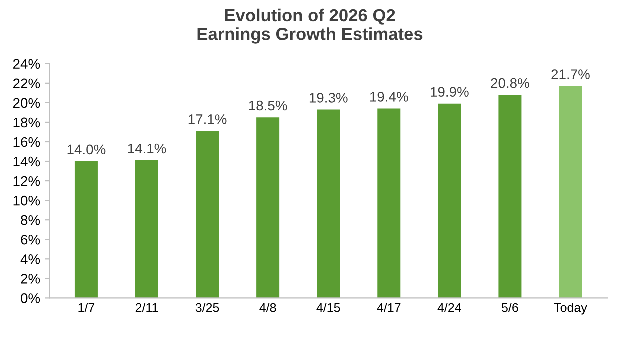  Describe the element at coordinates (26, 83) in the screenshot. I see `y-tick-label: 22%` at that location.